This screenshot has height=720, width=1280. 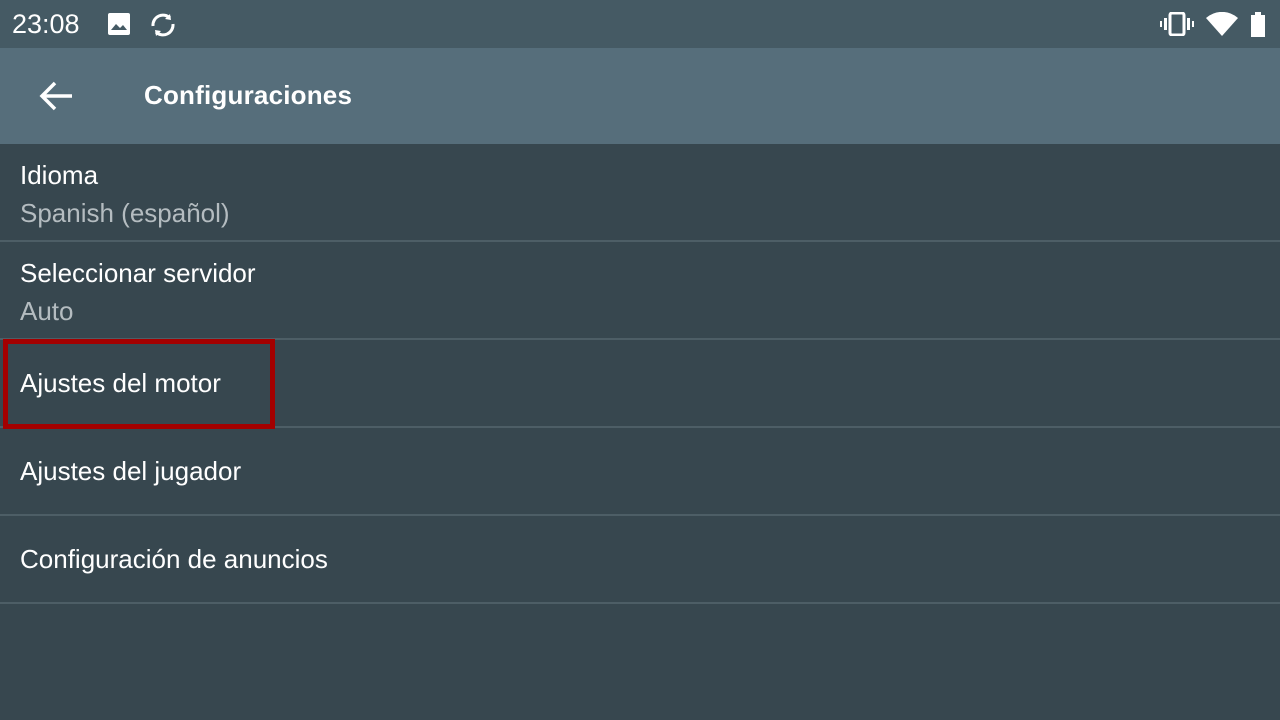 I want to click on page-title: Configuraciones, so click(x=248, y=95).